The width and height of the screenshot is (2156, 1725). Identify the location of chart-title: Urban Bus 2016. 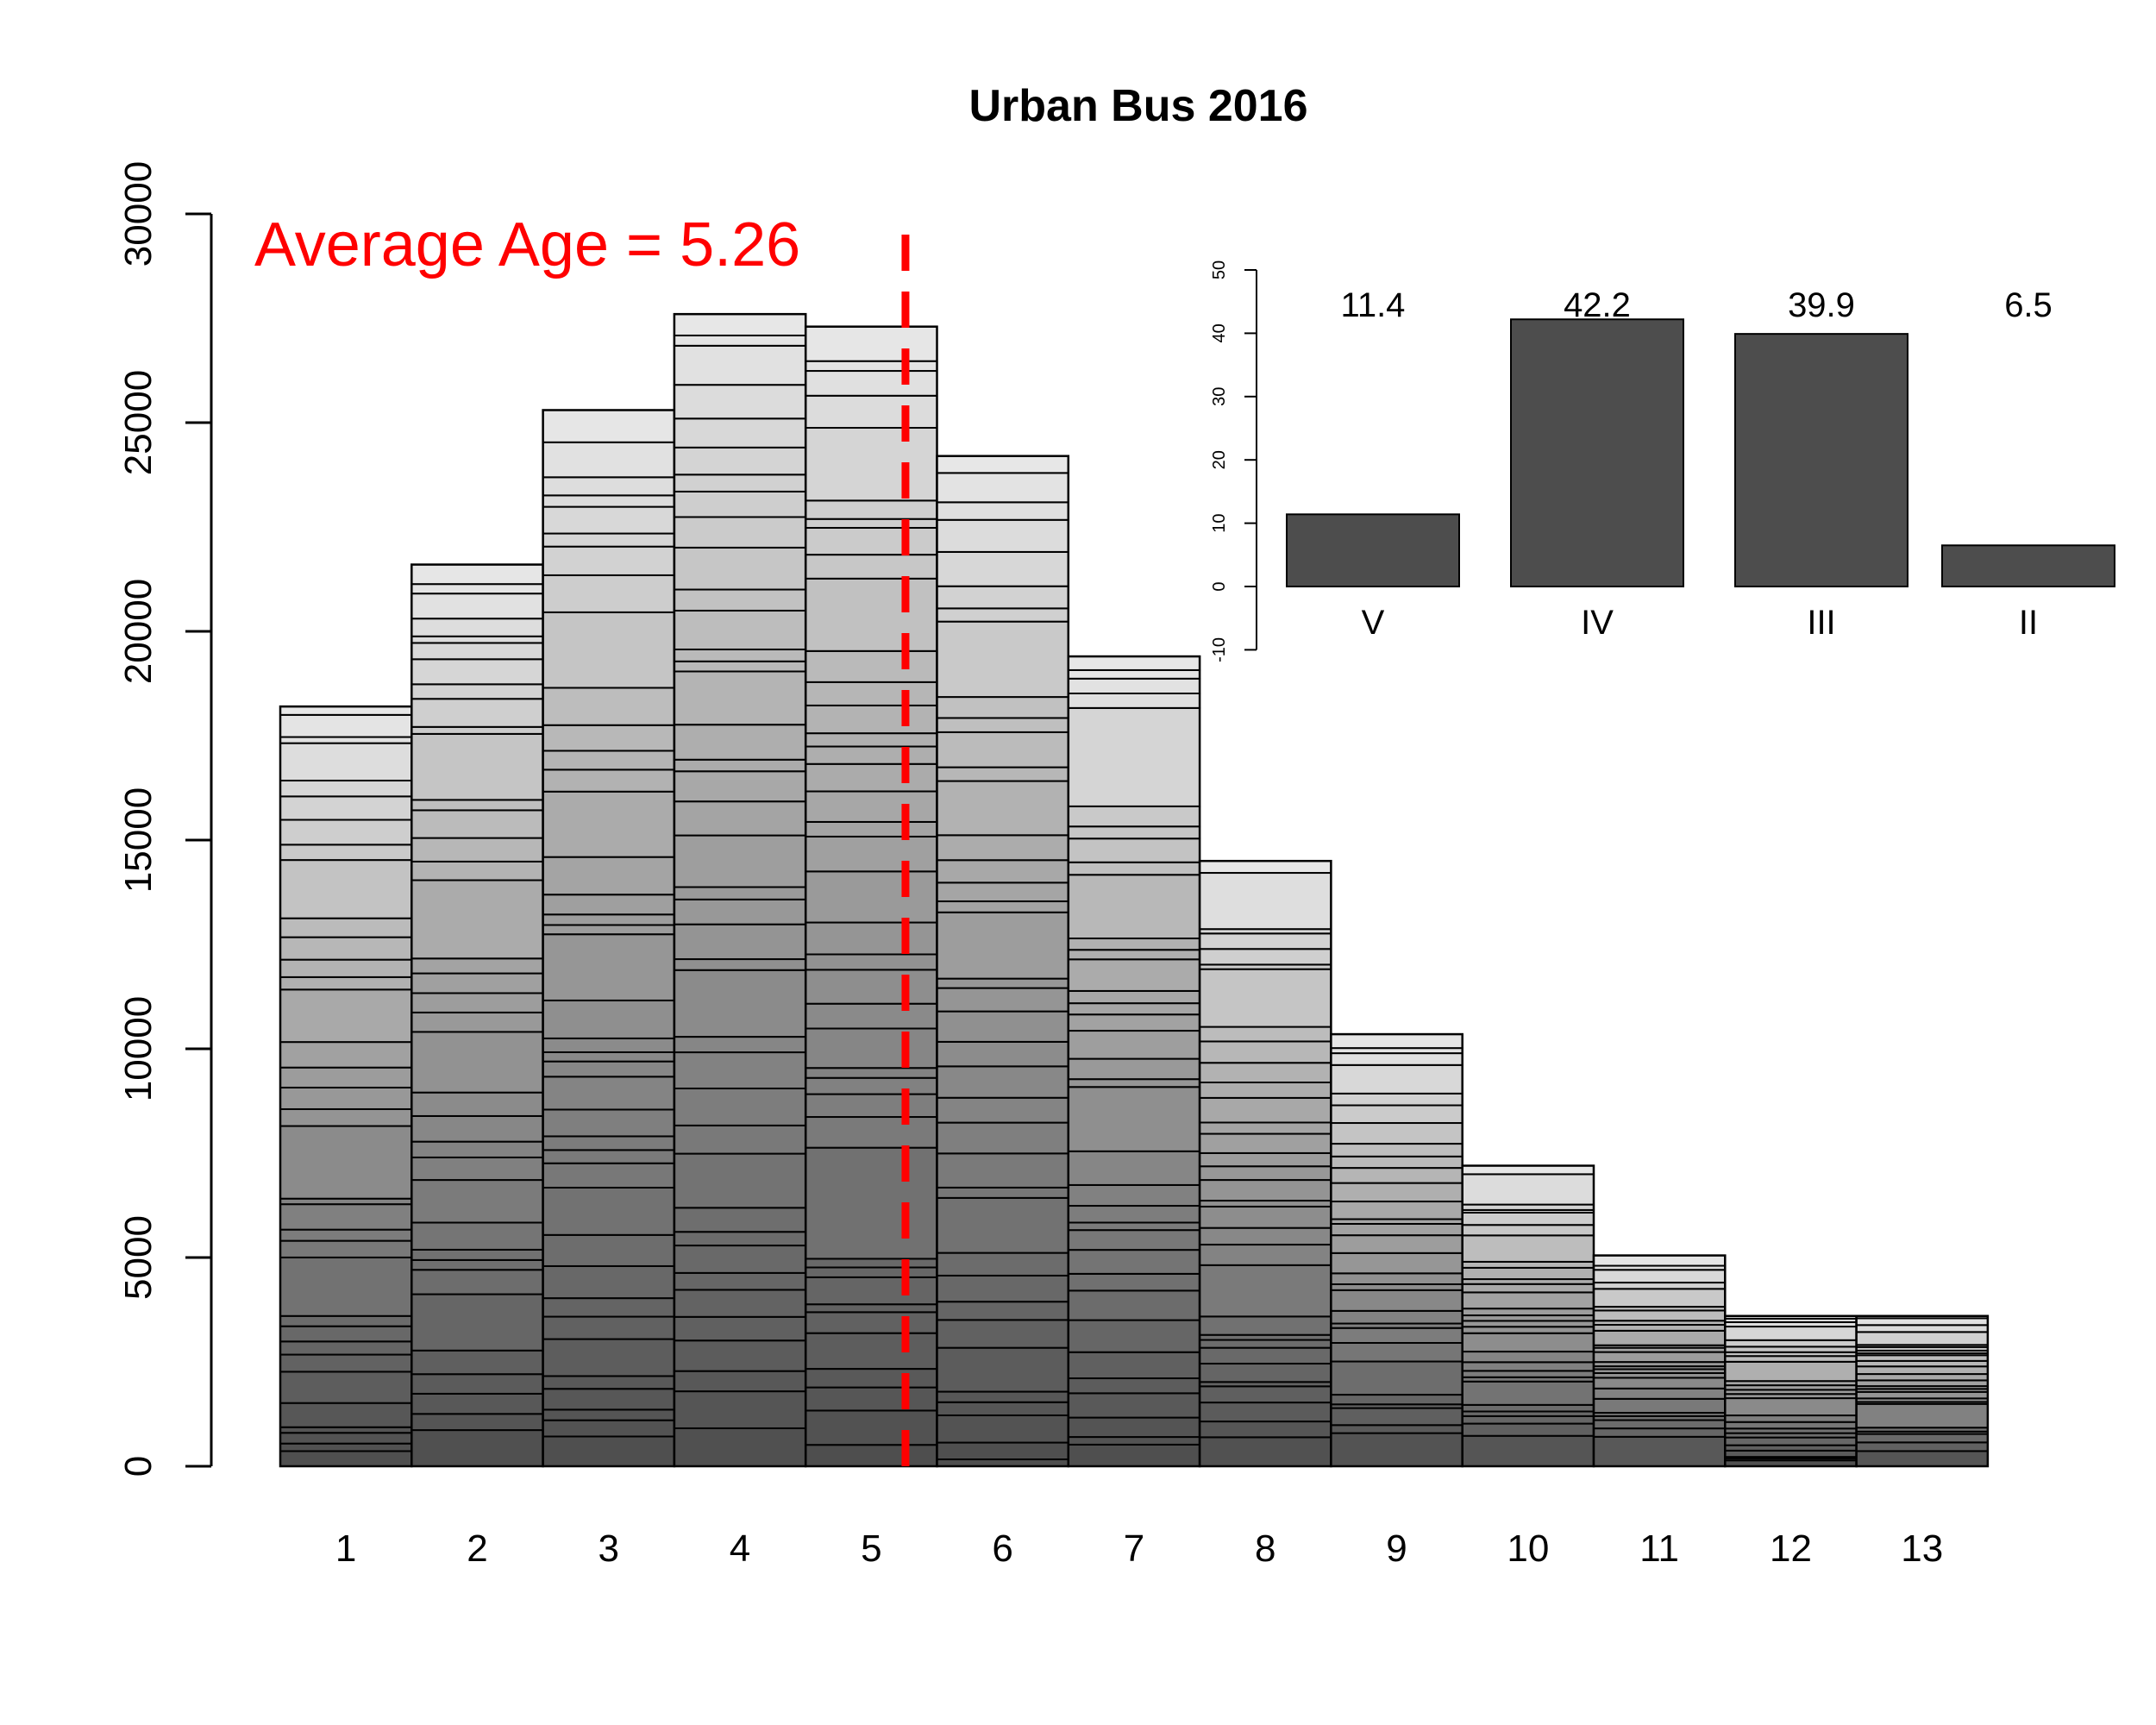
(1137, 106).